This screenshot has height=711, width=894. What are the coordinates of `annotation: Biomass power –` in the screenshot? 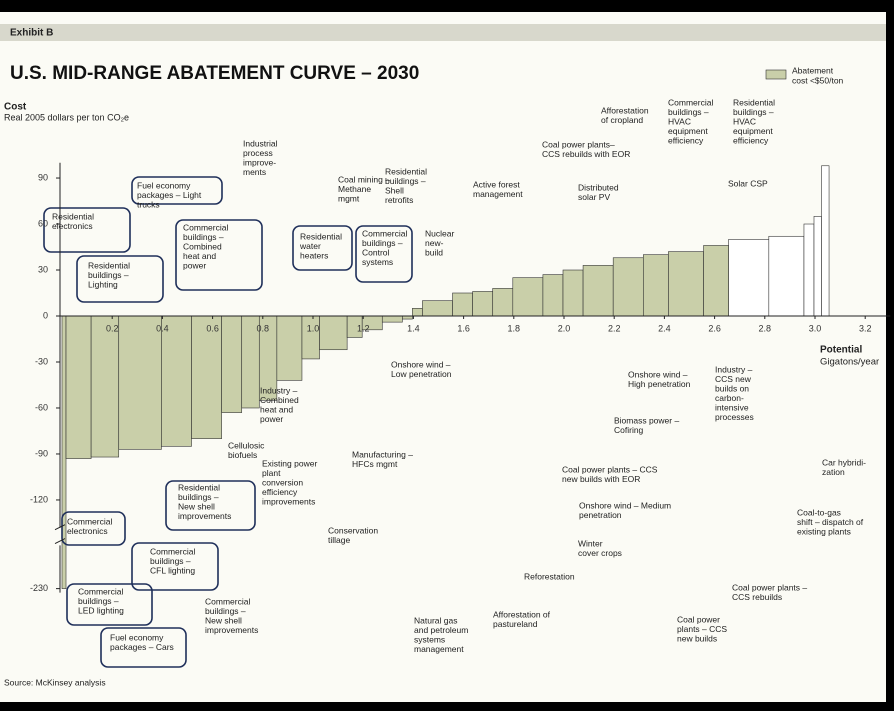 It's located at (646, 420).